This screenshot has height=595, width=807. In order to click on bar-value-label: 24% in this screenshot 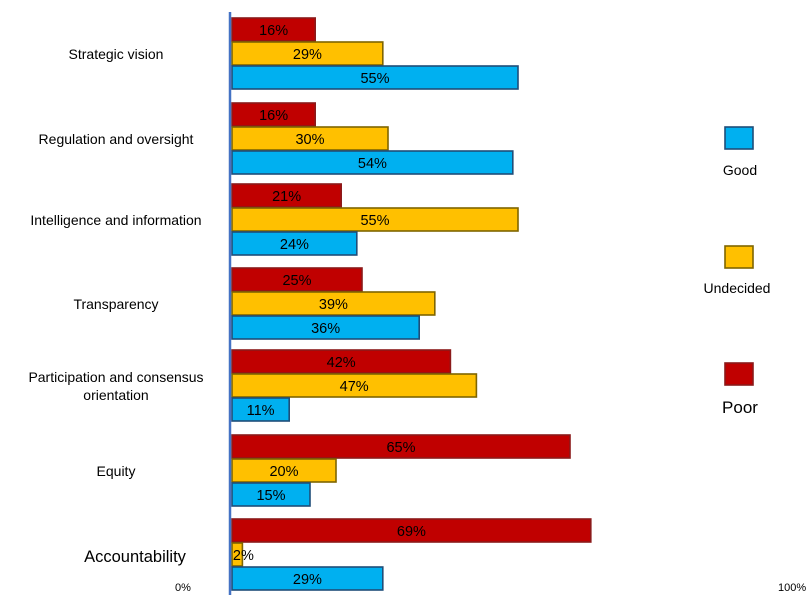, I will do `click(294, 245)`.